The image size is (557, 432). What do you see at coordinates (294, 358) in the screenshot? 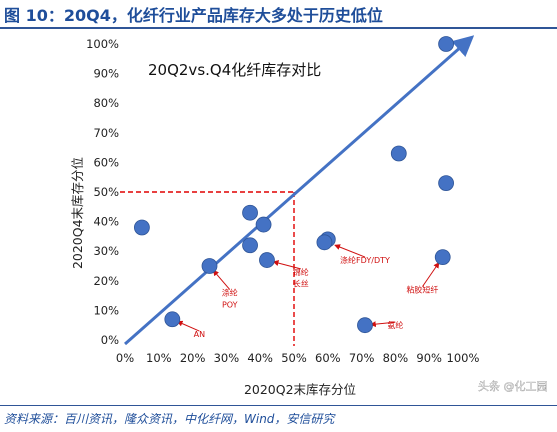
I see `x-tick-label: 50%` at bounding box center [294, 358].